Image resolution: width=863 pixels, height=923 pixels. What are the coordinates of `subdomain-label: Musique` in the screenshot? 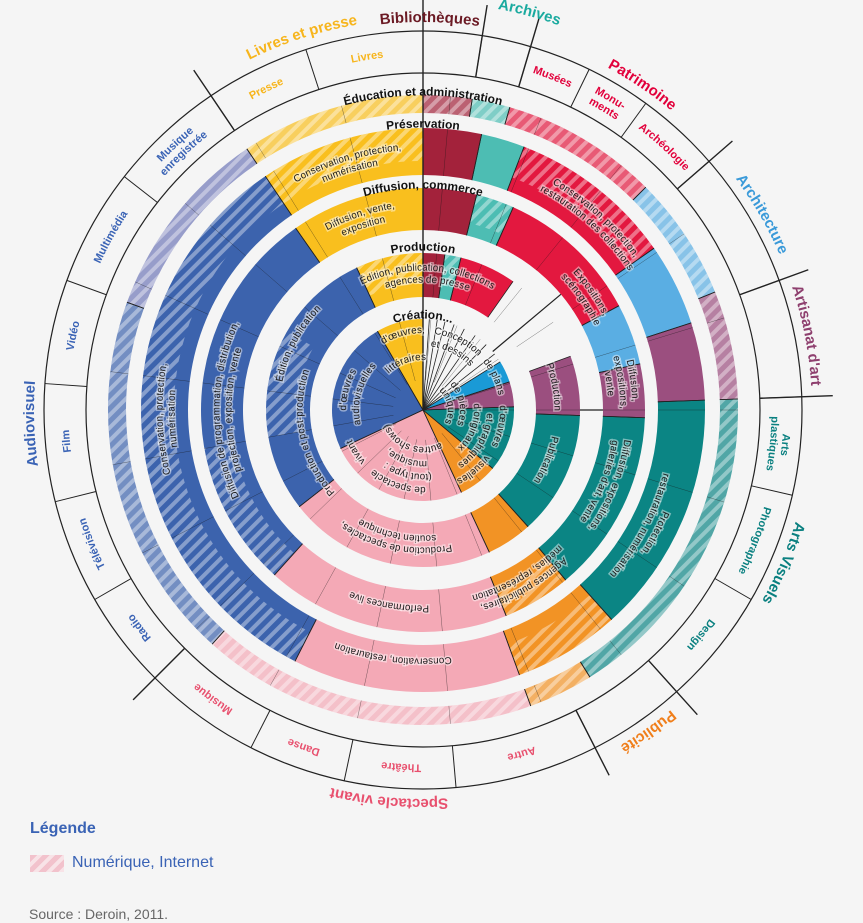 It's located at (212, 699).